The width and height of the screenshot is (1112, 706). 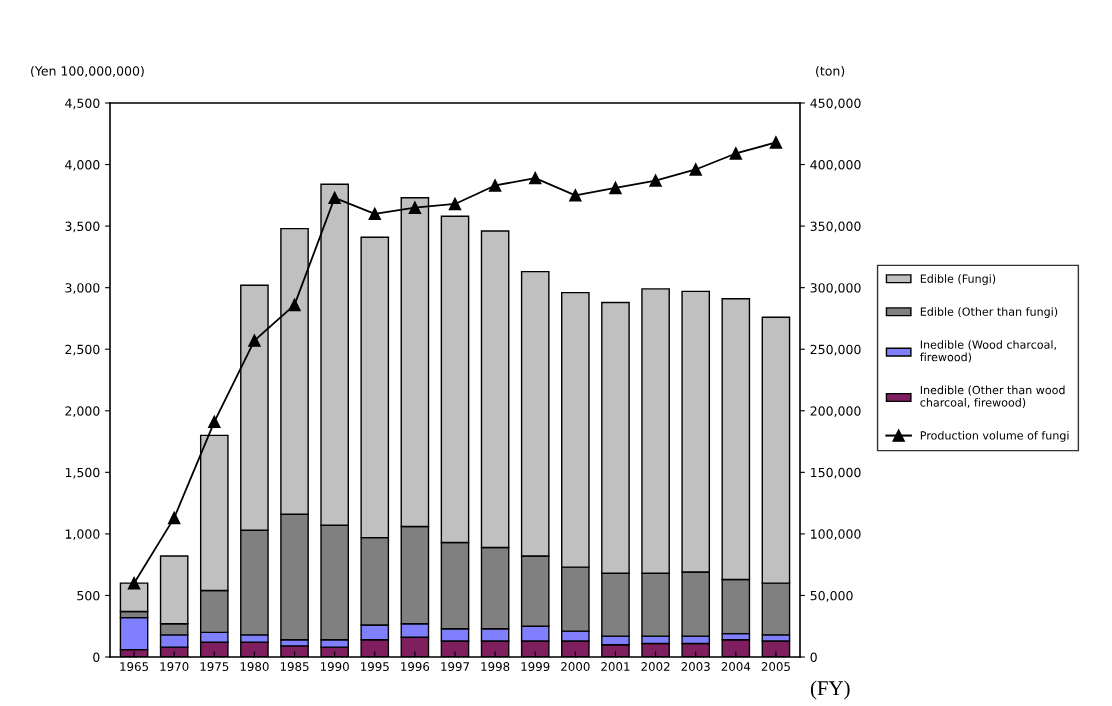 I want to click on y2-tick-label: 400,000, so click(x=835, y=165).